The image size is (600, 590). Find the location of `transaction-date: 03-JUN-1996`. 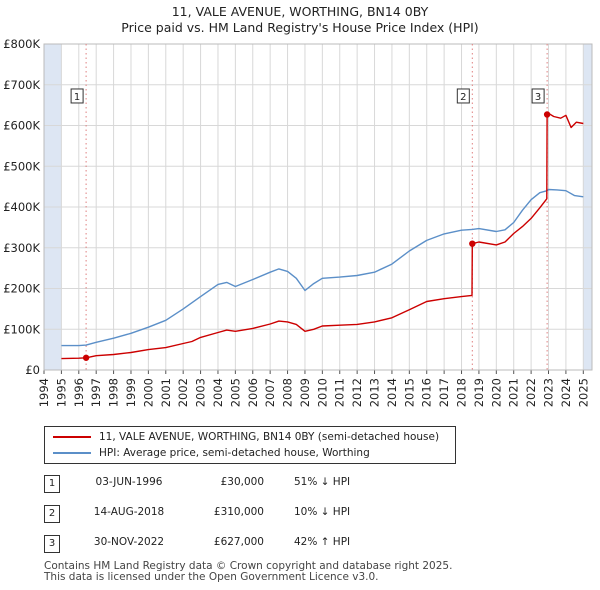

transaction-date: 03-JUN-1996 is located at coordinates (129, 482).